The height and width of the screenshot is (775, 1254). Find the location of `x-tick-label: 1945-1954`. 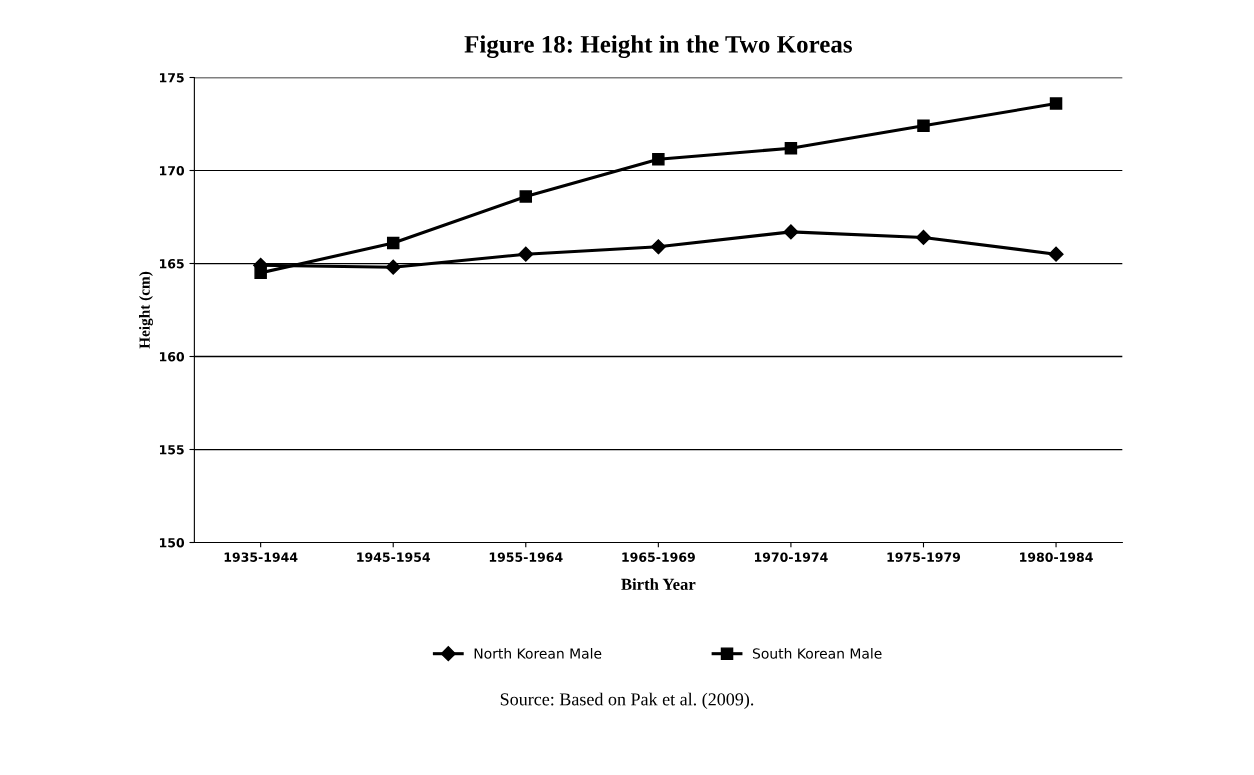

x-tick-label: 1945-1954 is located at coordinates (394, 557).